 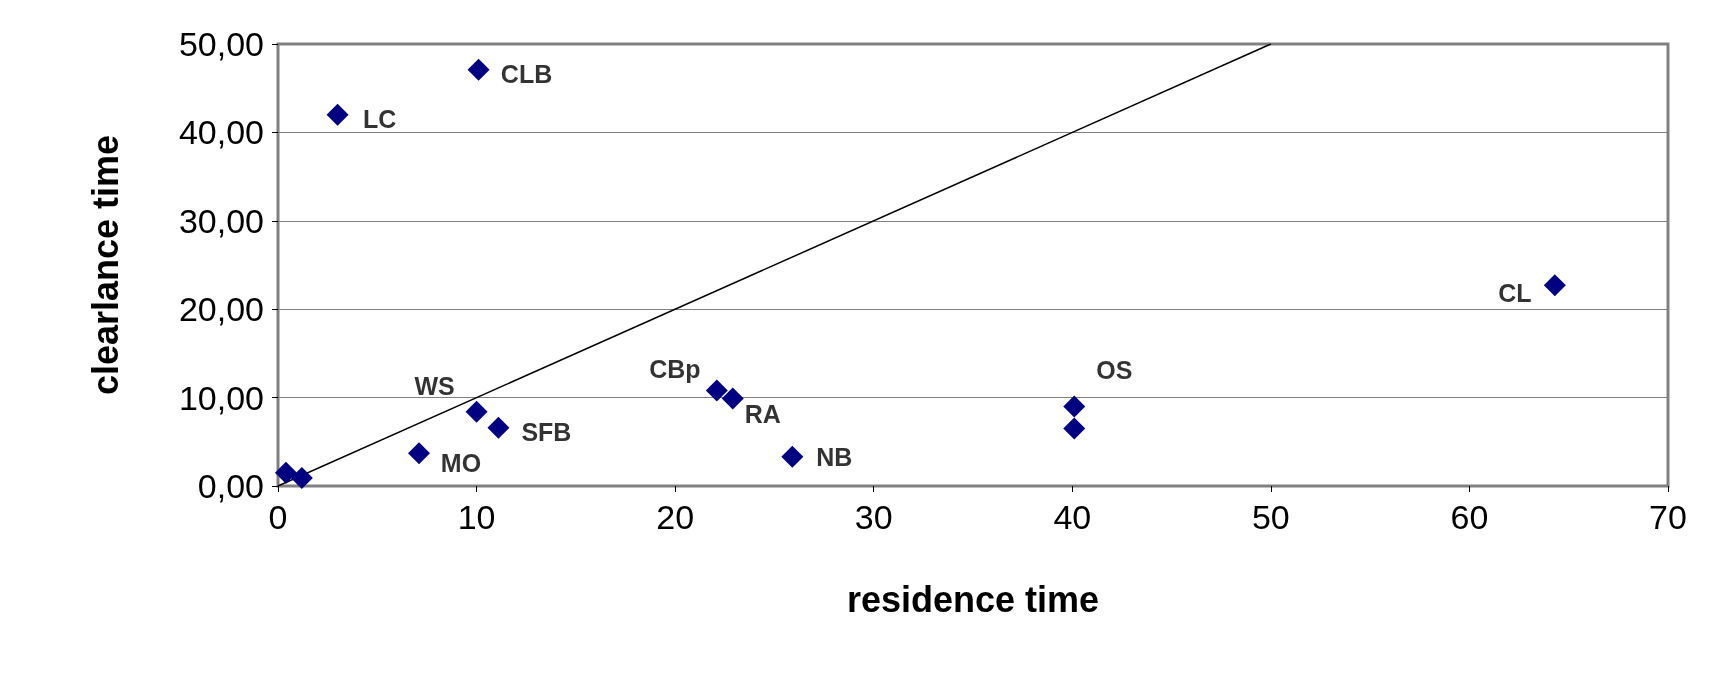 I want to click on y-tick-label: 20,00, so click(x=221, y=309).